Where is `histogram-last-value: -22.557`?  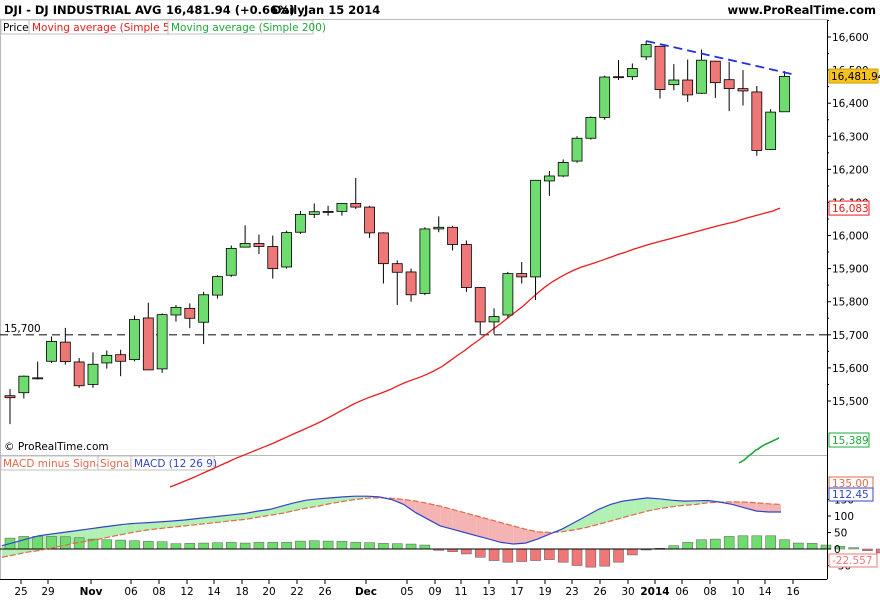 histogram-last-value: -22.557 is located at coordinates (852, 561).